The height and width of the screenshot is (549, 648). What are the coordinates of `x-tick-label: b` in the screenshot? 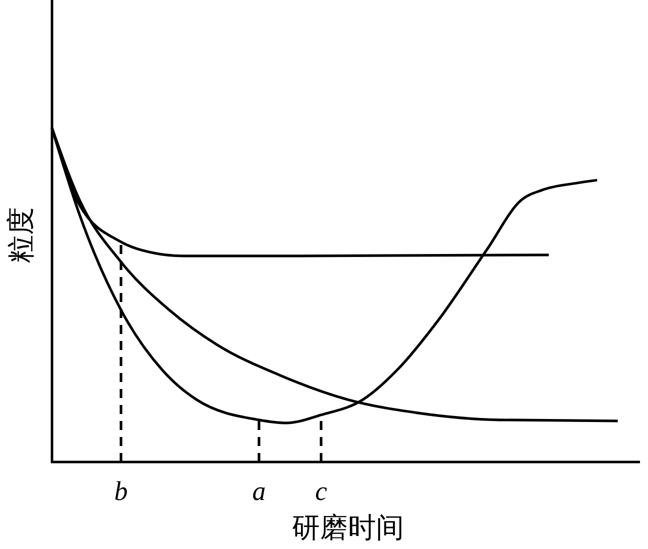 It's located at (121, 491).